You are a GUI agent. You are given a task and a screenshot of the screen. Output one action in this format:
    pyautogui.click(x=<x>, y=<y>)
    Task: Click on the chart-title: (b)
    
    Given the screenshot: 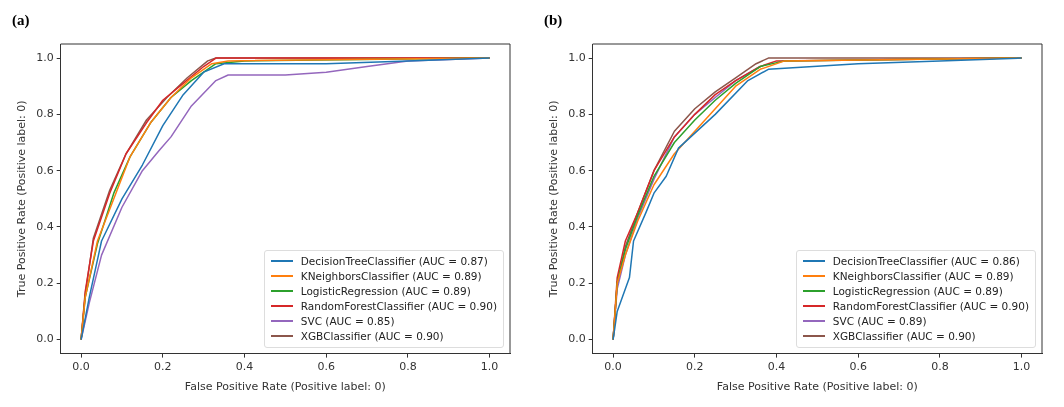 What is the action you would take?
    pyautogui.click(x=553, y=20)
    